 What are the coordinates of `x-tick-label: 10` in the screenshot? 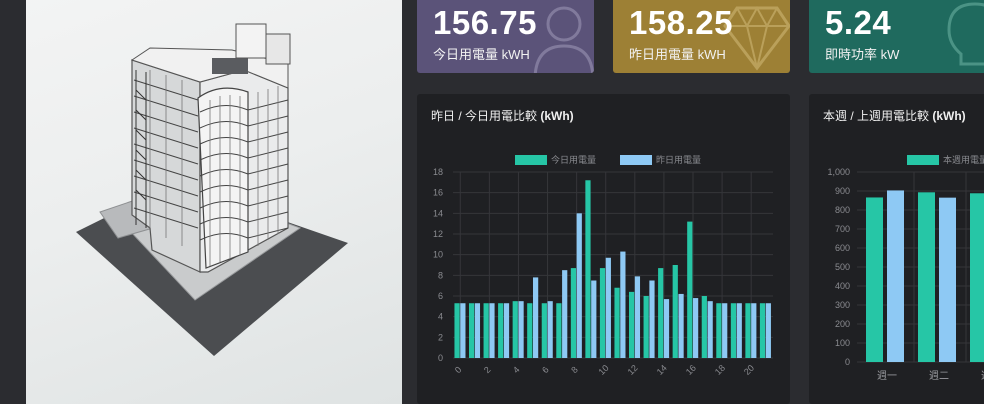 It's located at (604, 370).